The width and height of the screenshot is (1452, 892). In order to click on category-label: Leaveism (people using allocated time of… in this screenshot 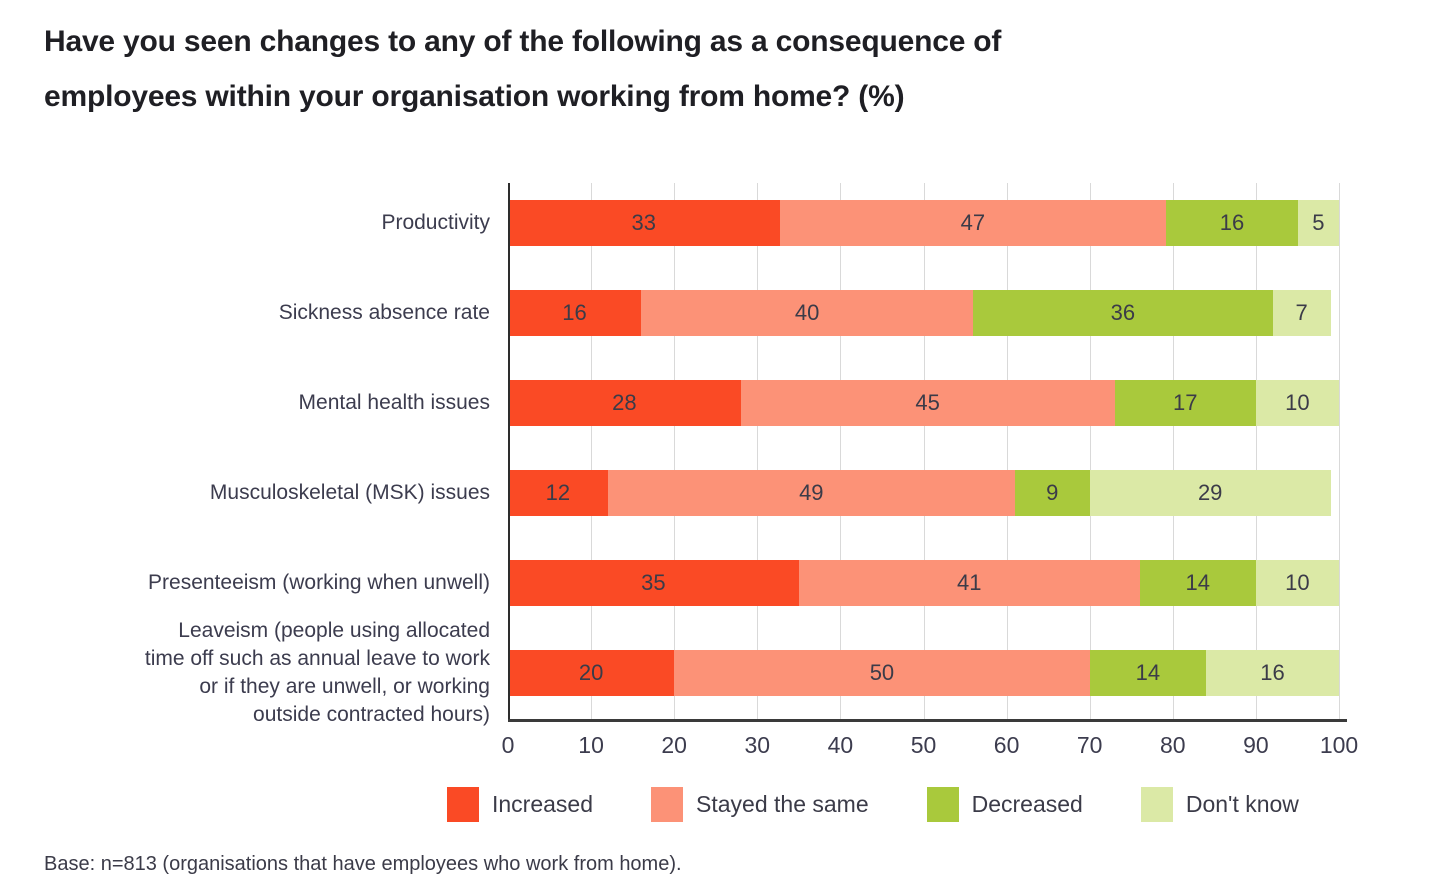, I will do `click(317, 672)`.